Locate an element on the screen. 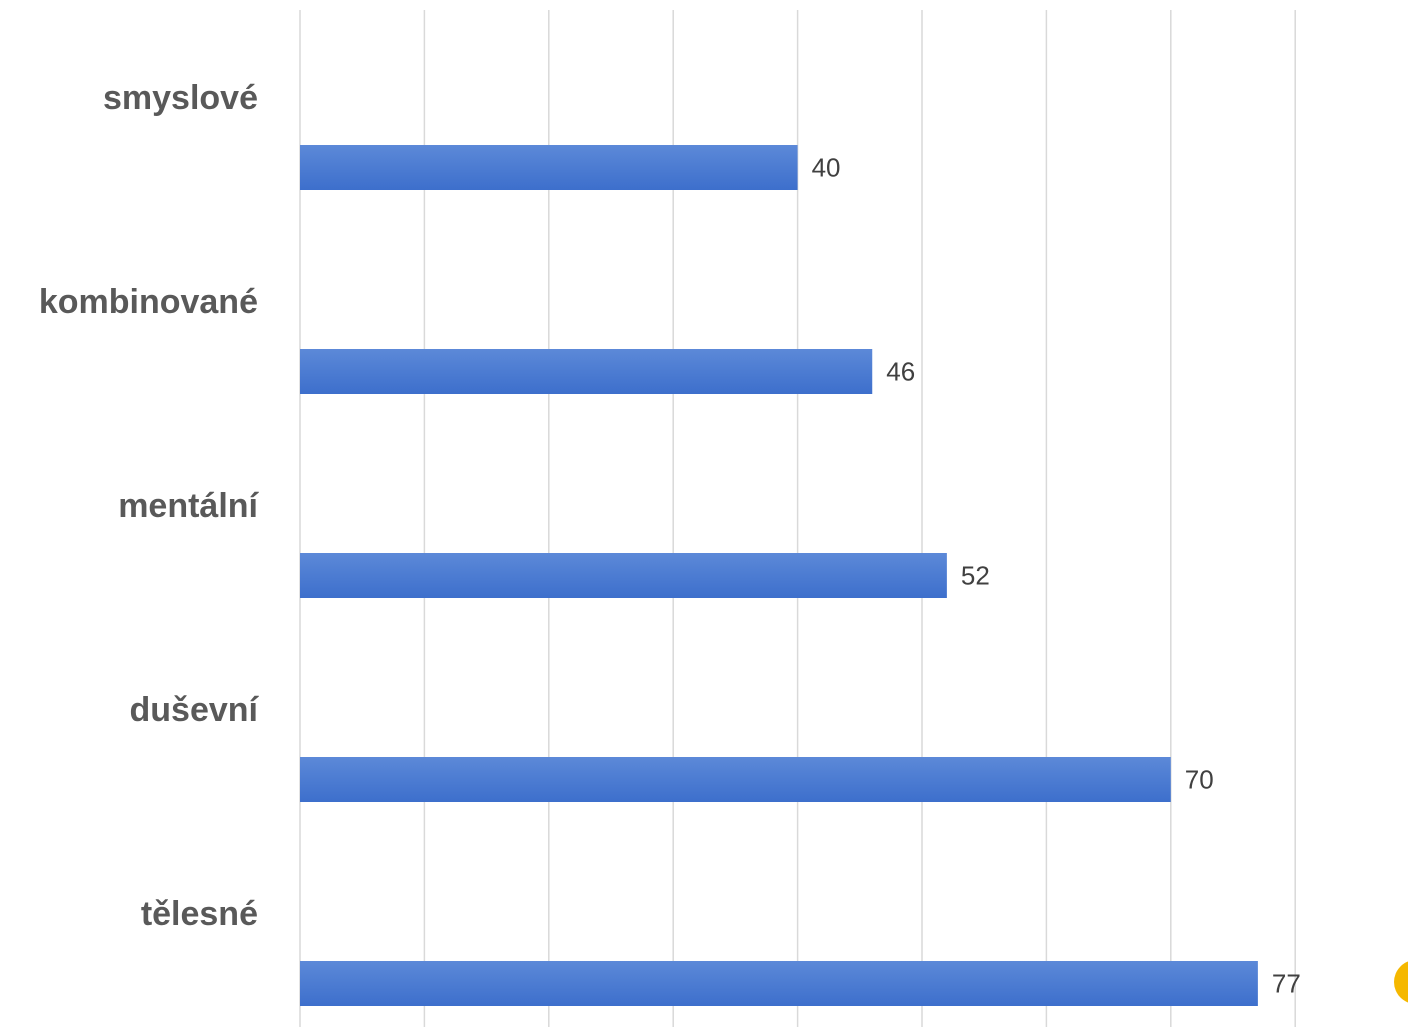 The width and height of the screenshot is (1408, 1027). category-label: smyslové is located at coordinates (180, 98).